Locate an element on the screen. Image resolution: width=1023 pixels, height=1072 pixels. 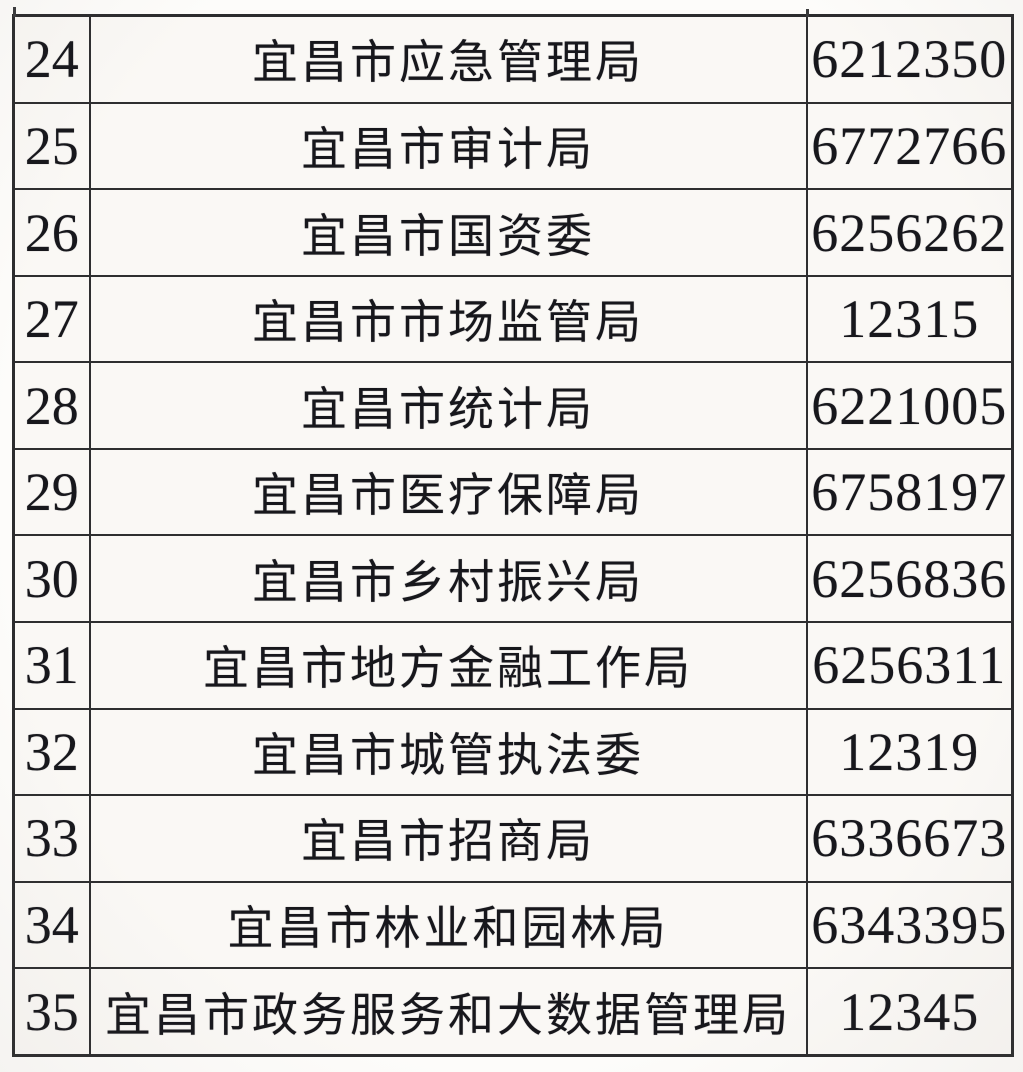
department-name-cell: 宜昌市医疗保障局 is located at coordinates (448, 492).